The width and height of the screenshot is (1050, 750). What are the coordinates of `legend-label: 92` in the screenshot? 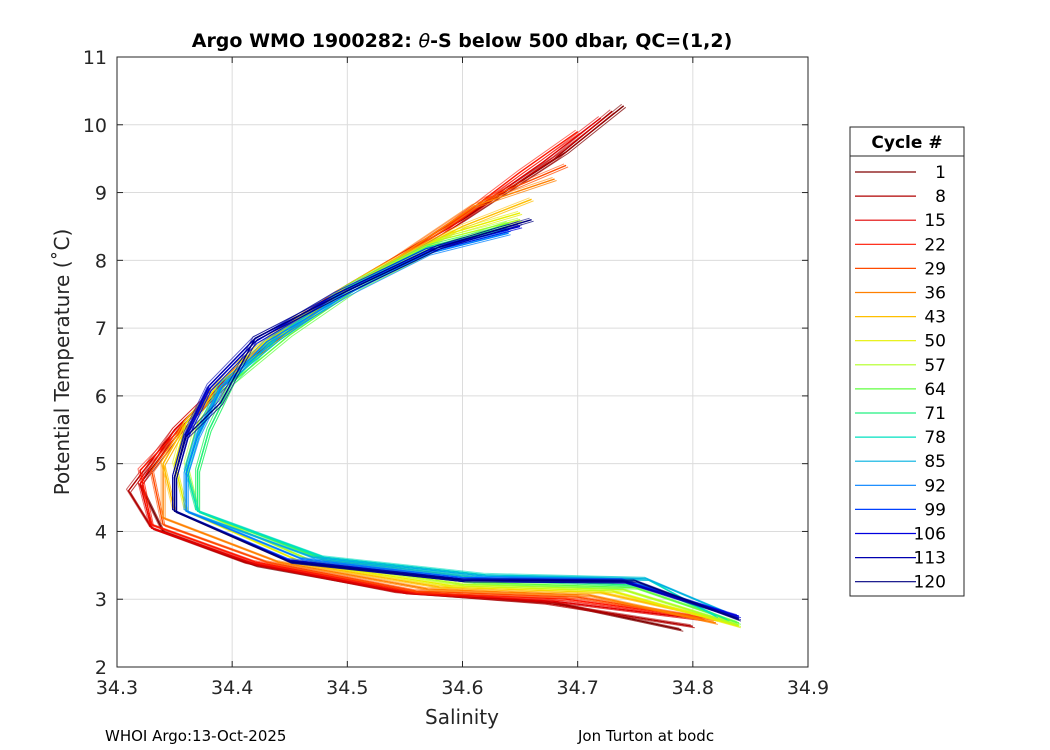 It's located at (935, 486).